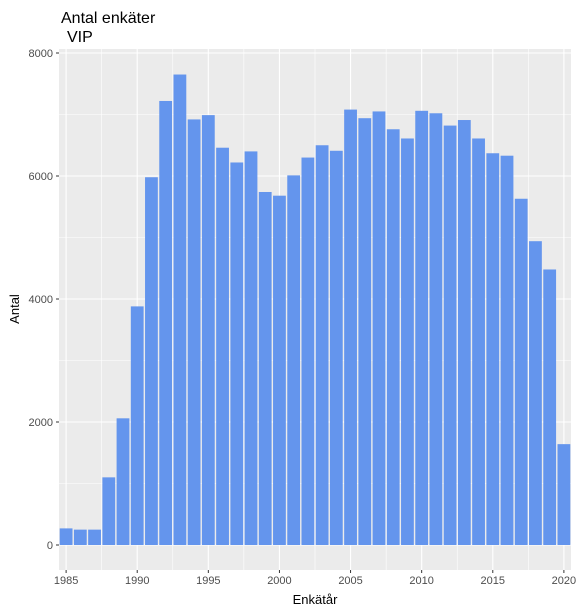 This screenshot has height=614, width=580. Describe the element at coordinates (66, 581) in the screenshot. I see `x-tick-label: 1985` at that location.